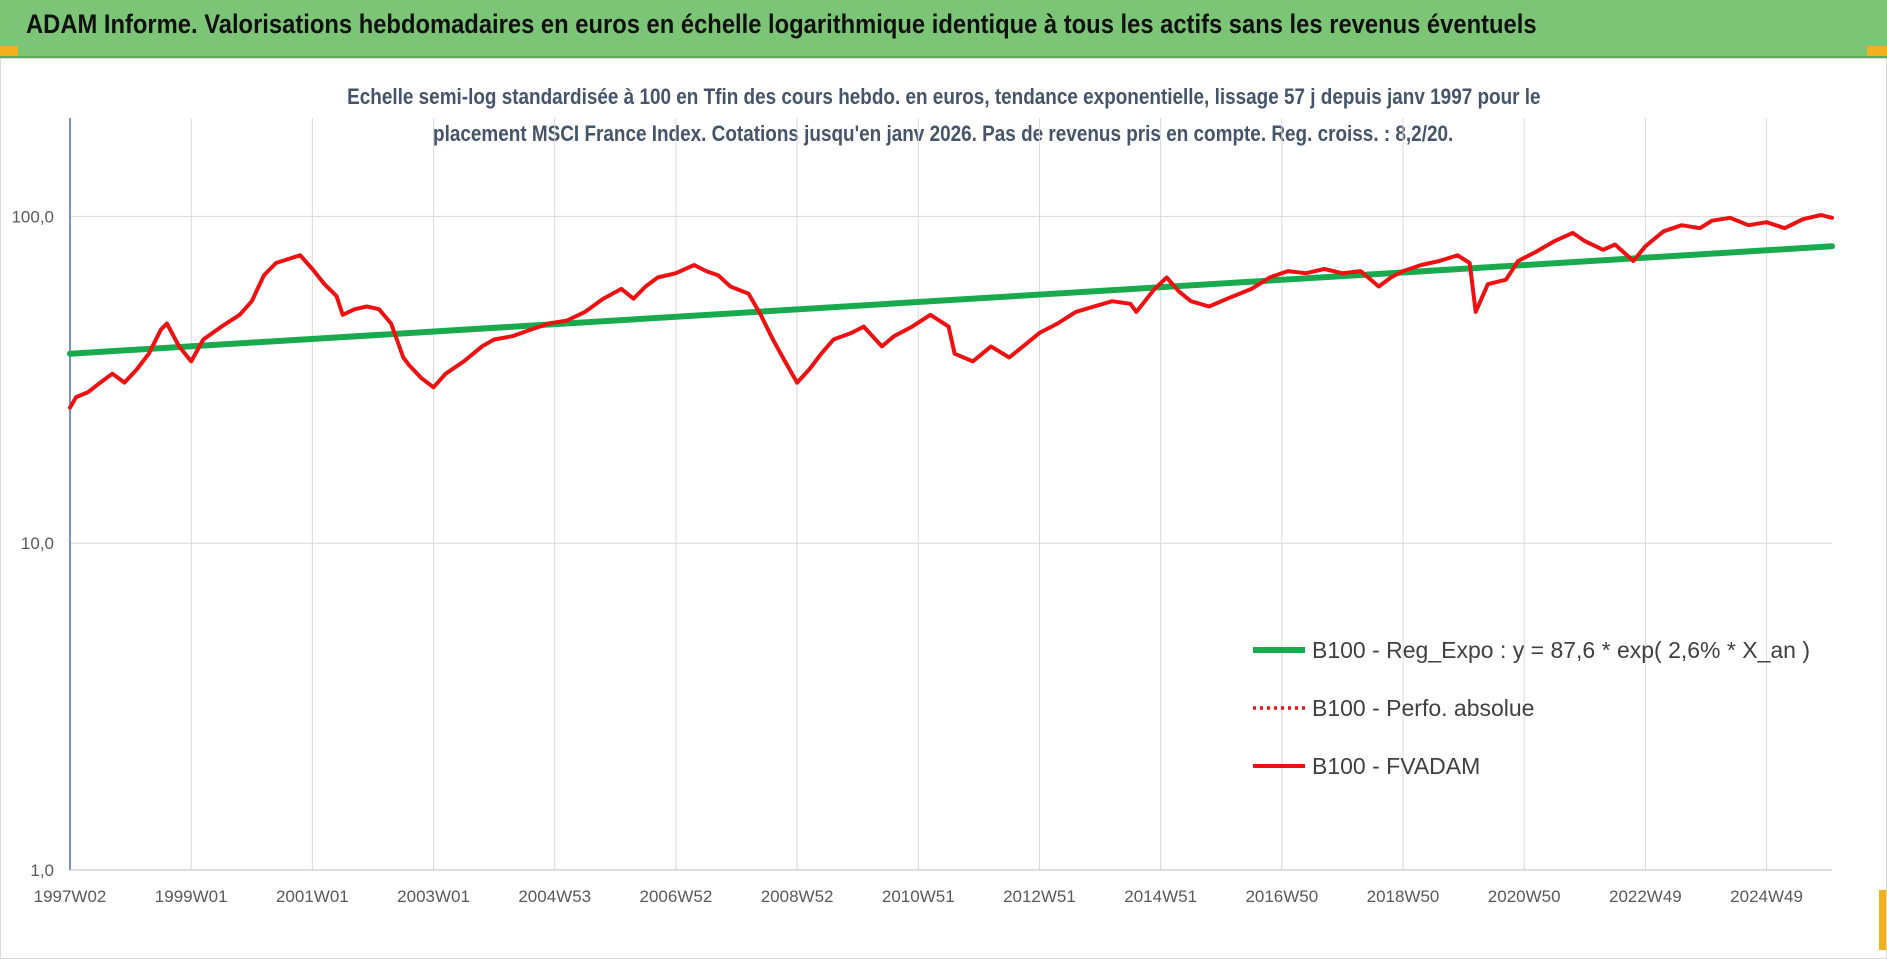 The width and height of the screenshot is (1887, 959). What do you see at coordinates (918, 896) in the screenshot?
I see `x-tick-label: 2010W51` at bounding box center [918, 896].